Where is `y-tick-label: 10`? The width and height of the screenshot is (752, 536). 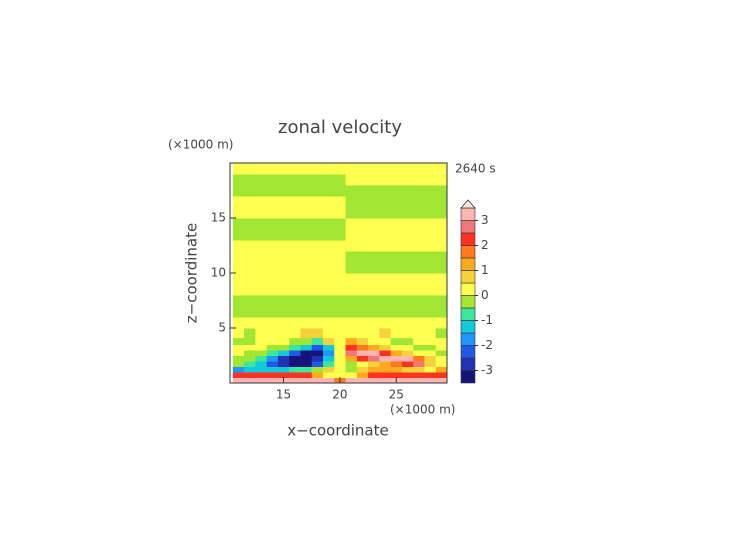
y-tick-label: 10 is located at coordinates (218, 273).